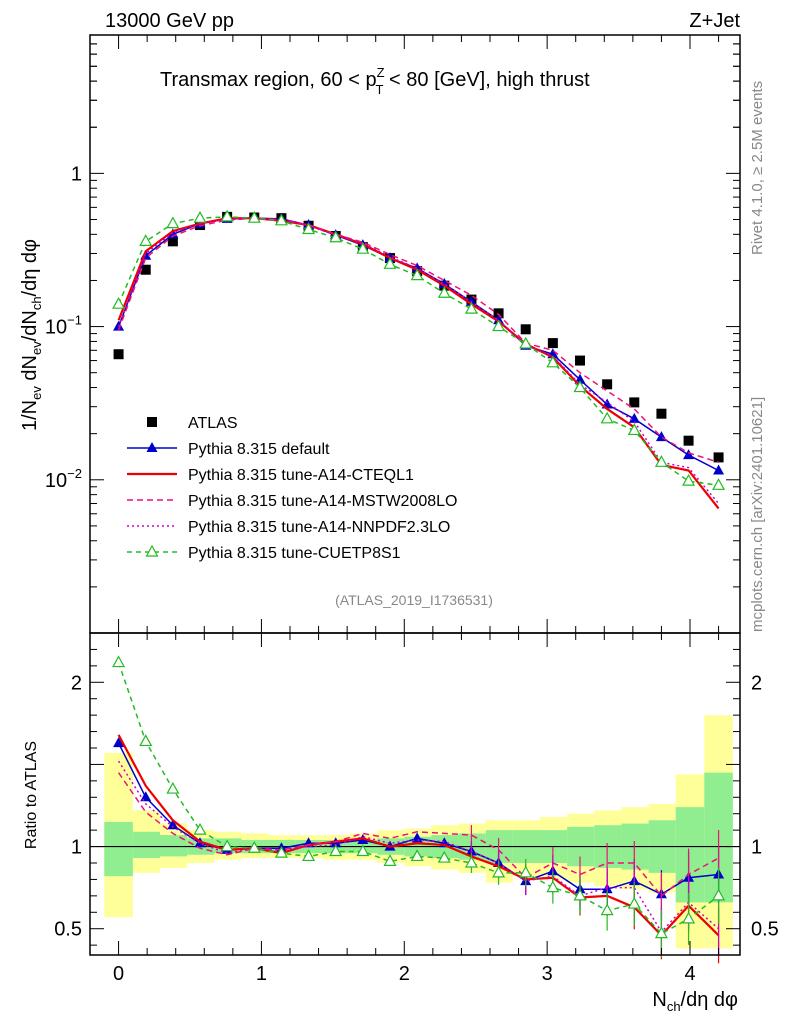 This screenshot has height=1024, width=786. I want to click on legend-label-pythia-8-315-tune-a14-nnpdf2-3lo: Pythia 8.315 tune-A14-NNPDF2.3LO, so click(319, 527).